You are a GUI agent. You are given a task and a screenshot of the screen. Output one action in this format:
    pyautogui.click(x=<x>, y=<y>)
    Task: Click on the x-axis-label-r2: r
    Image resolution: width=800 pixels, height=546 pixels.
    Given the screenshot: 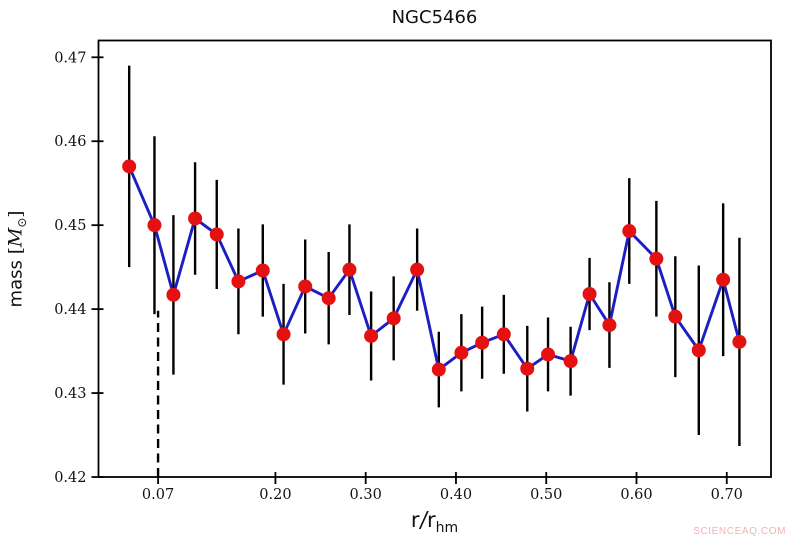 What is the action you would take?
    pyautogui.click(x=431, y=520)
    